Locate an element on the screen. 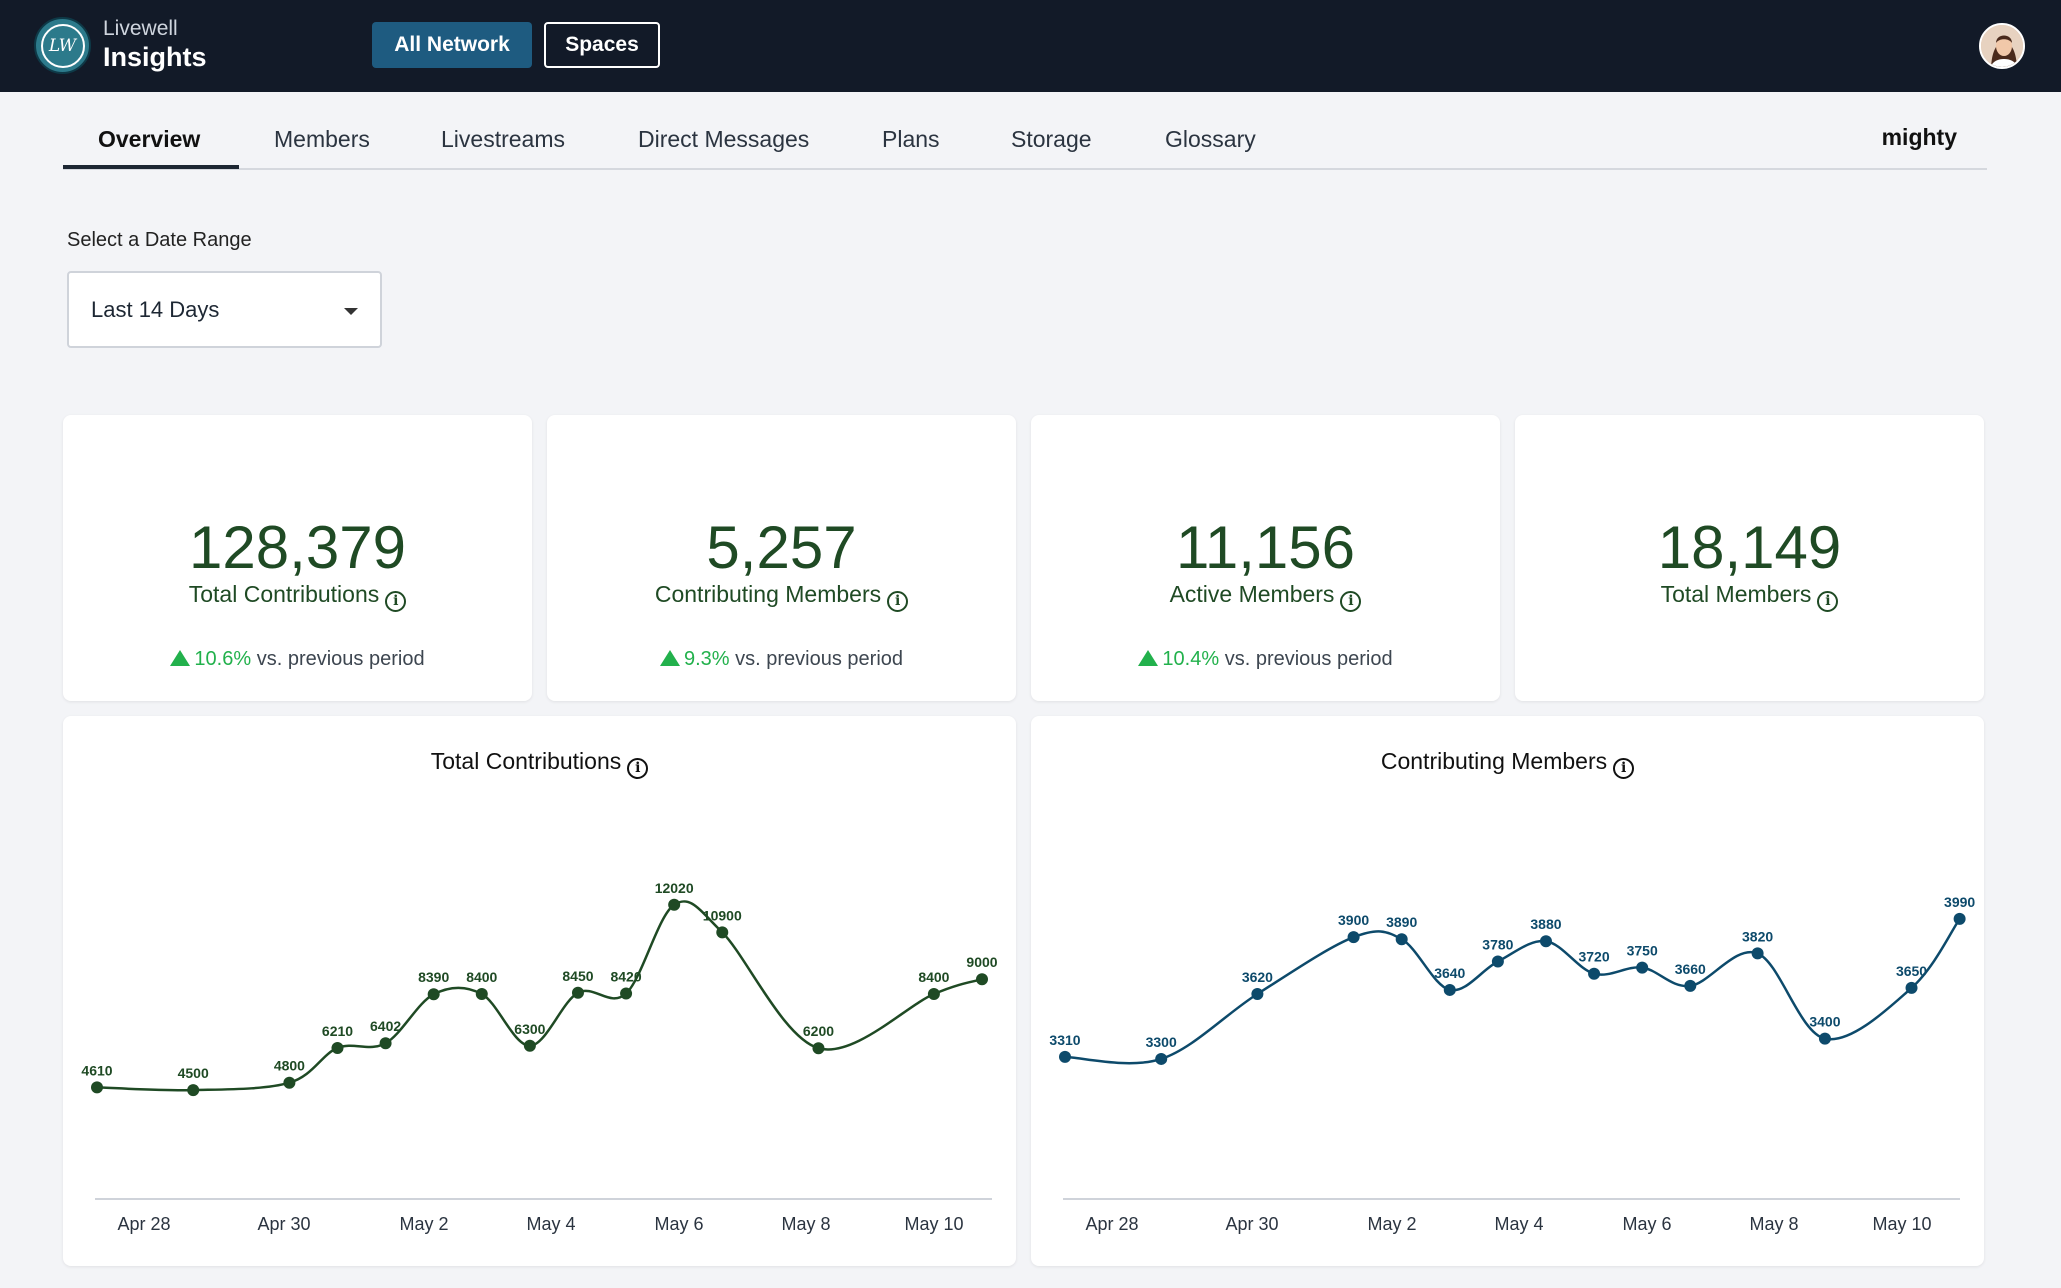 The width and height of the screenshot is (2061, 1288). tab-storage: Storage is located at coordinates (1051, 139).